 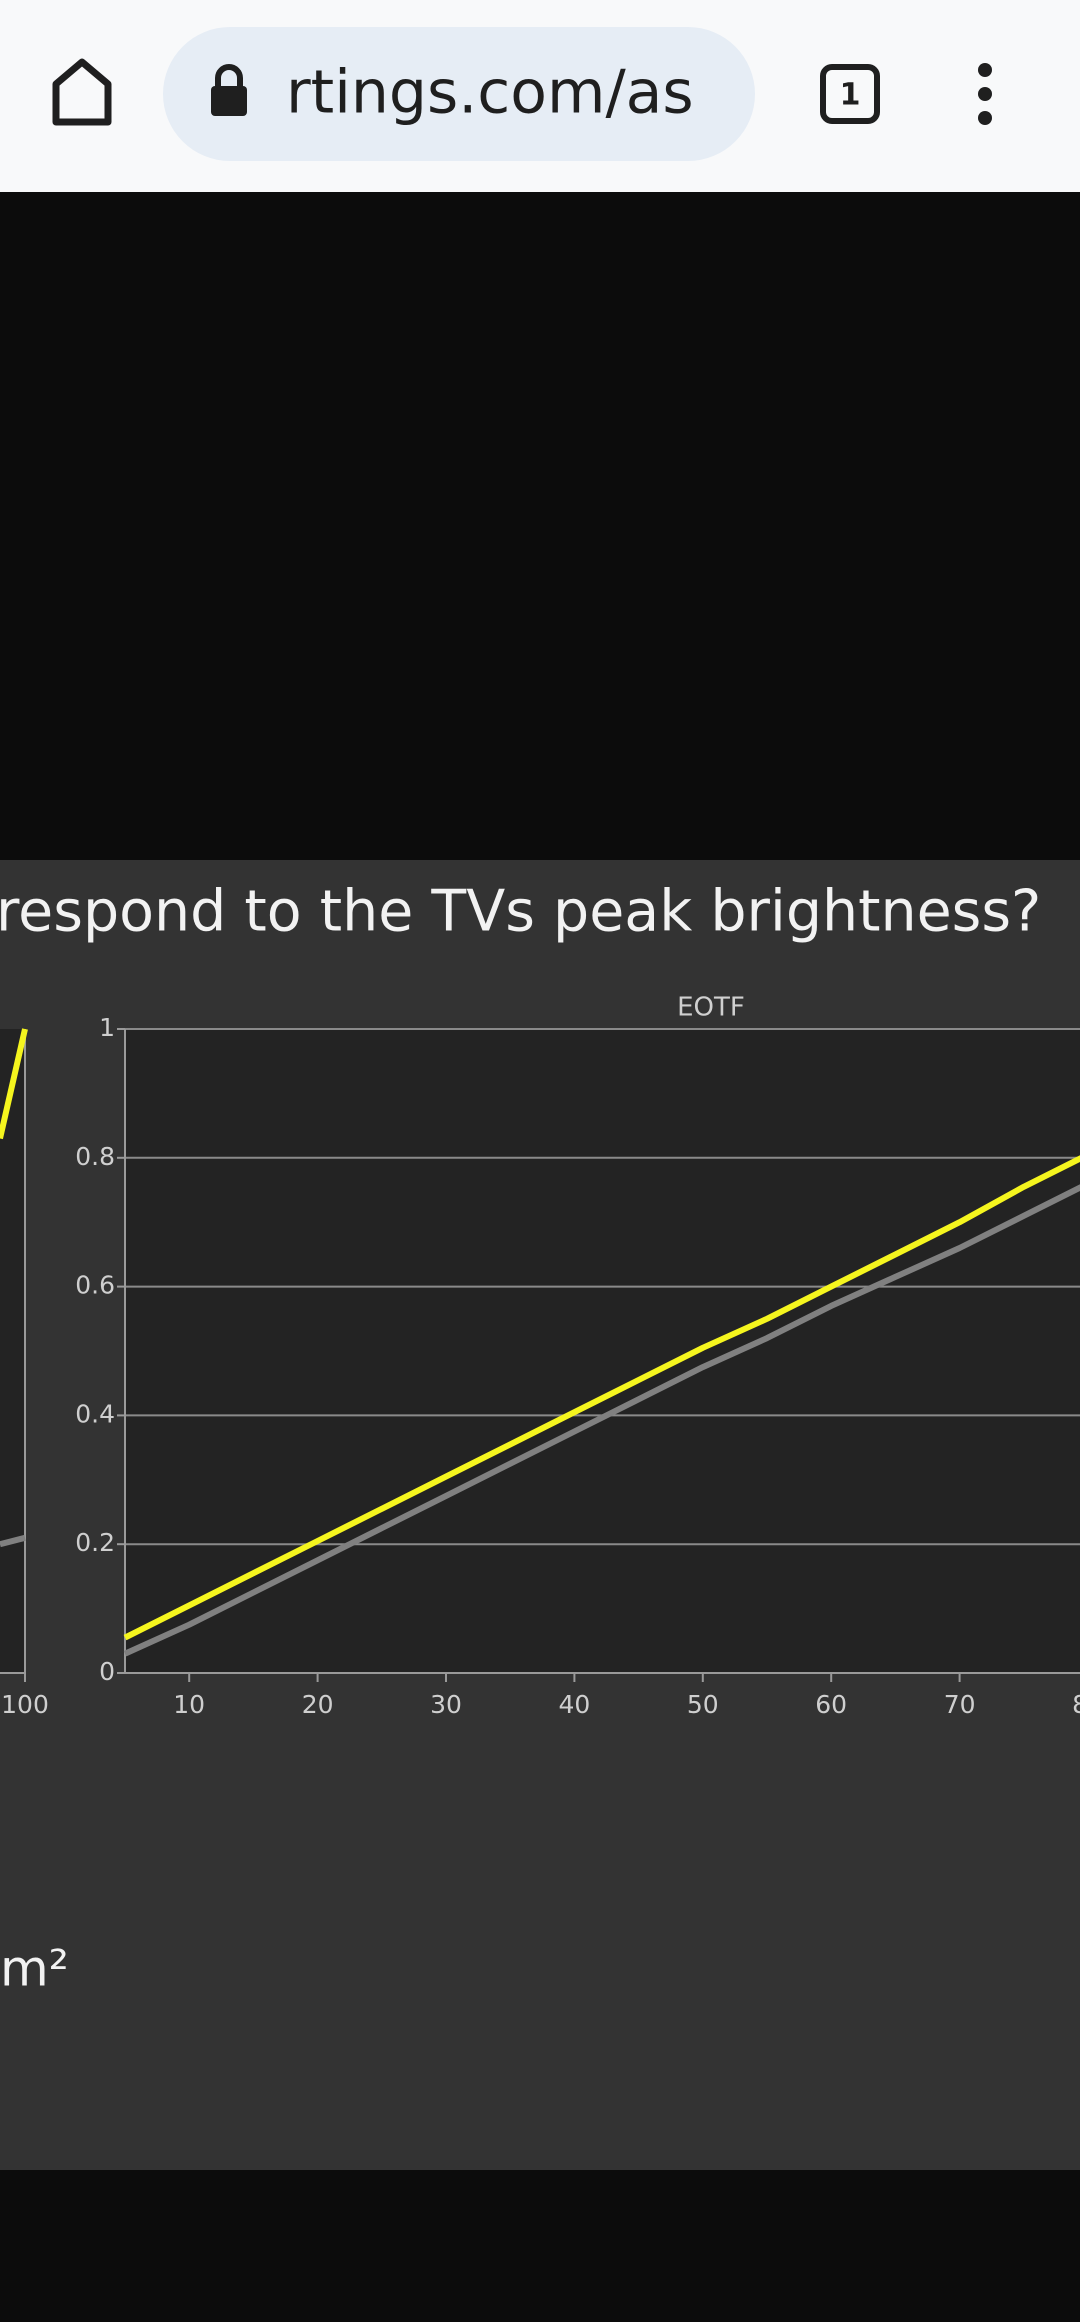 What do you see at coordinates (703, 1704) in the screenshot?
I see `x-tick-label: 50` at bounding box center [703, 1704].